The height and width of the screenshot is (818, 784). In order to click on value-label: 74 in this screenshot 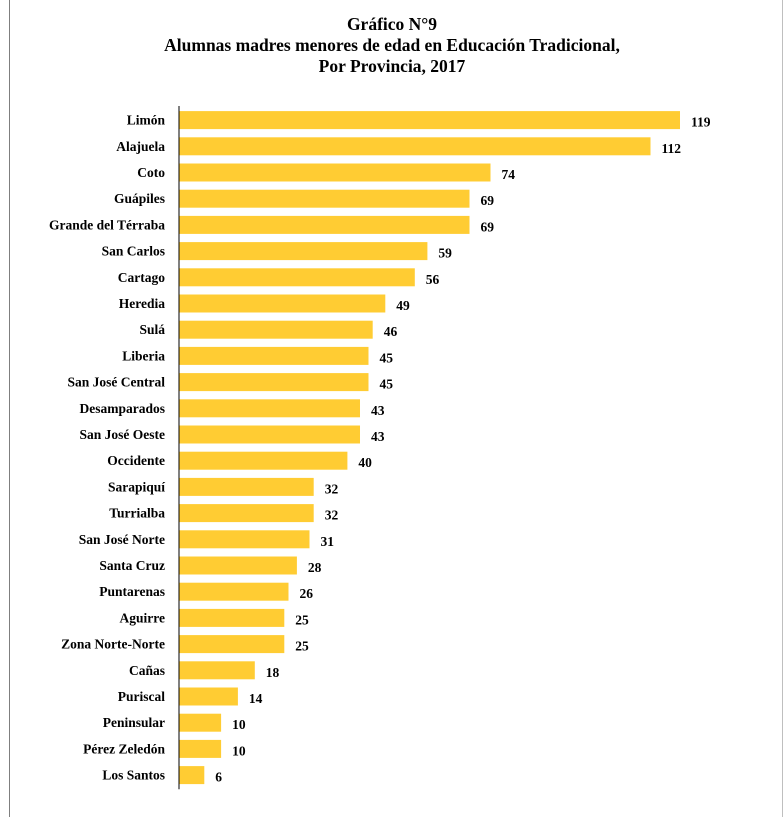, I will do `click(509, 174)`.